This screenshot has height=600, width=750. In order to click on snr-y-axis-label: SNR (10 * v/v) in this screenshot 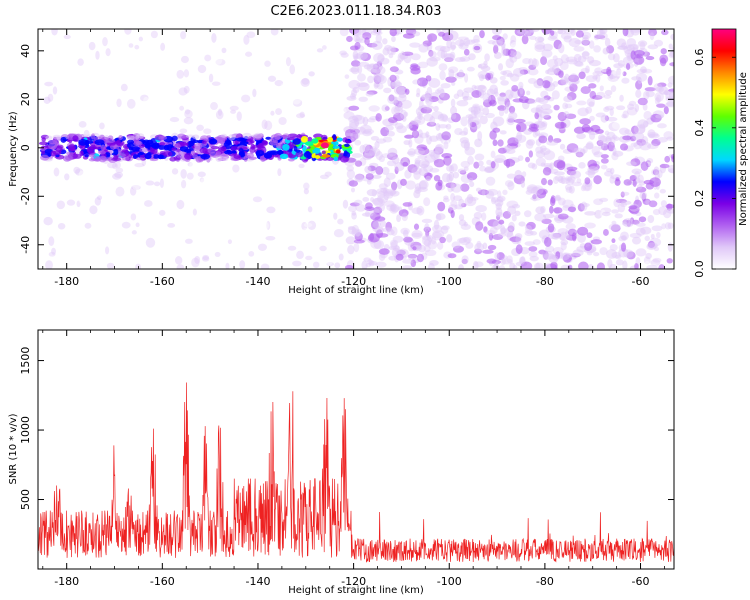, I will do `click(13, 448)`.